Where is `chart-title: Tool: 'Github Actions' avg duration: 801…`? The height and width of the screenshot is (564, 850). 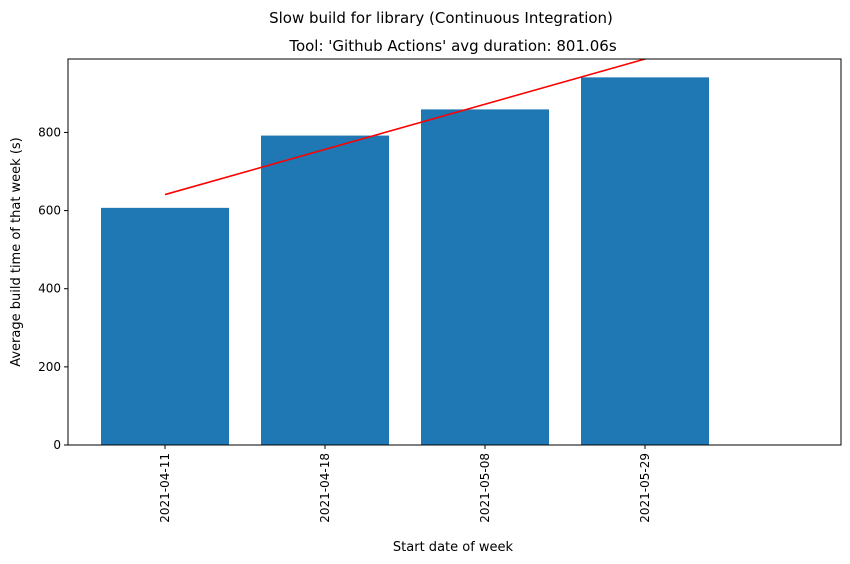
chart-title: Tool: 'Github Actions' avg duration: 801… is located at coordinates (452, 46).